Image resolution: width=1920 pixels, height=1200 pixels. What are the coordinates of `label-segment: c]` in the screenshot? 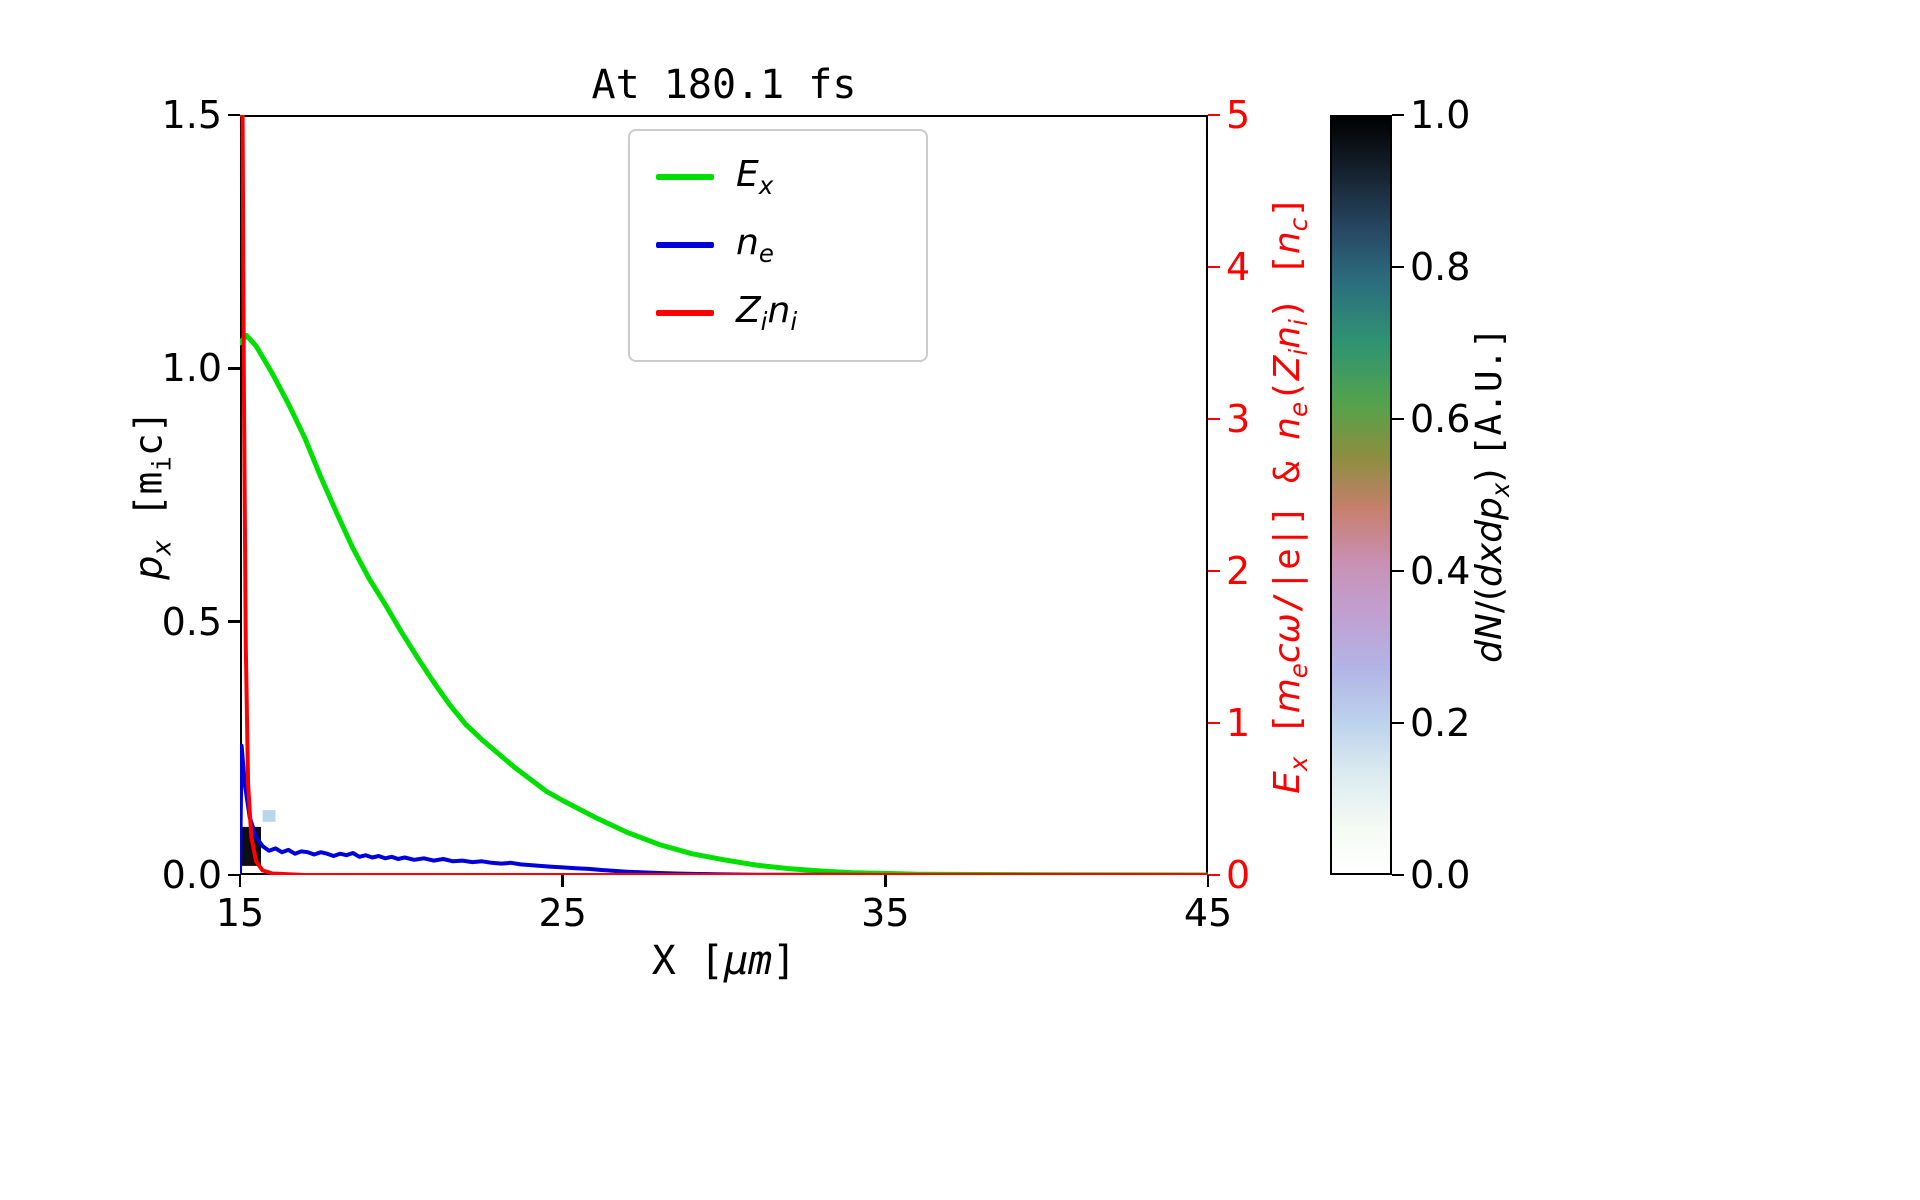 It's located at (148, 433).